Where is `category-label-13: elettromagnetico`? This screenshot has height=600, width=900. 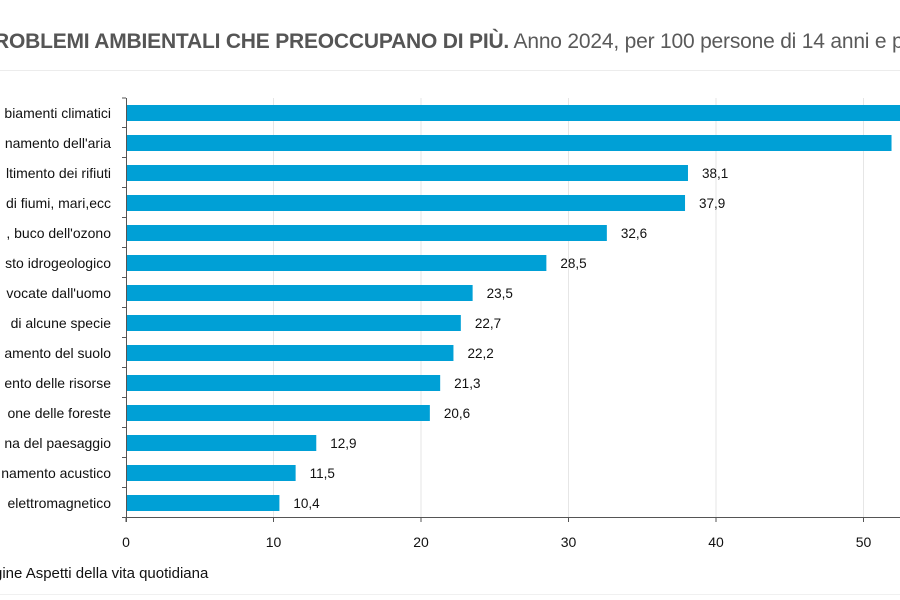 category-label-13: elettromagnetico is located at coordinates (59, 503).